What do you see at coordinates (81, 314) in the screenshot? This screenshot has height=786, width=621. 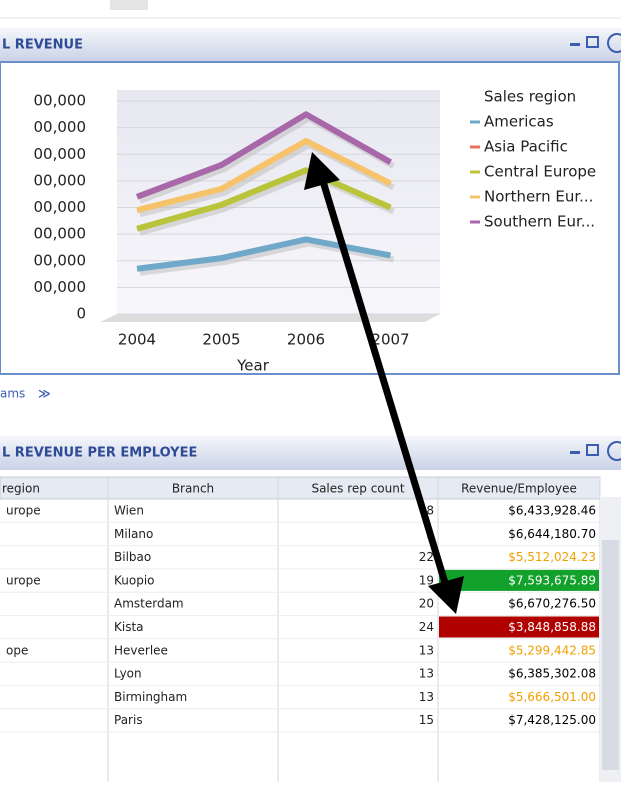 I see `y-tick-label: 0` at bounding box center [81, 314].